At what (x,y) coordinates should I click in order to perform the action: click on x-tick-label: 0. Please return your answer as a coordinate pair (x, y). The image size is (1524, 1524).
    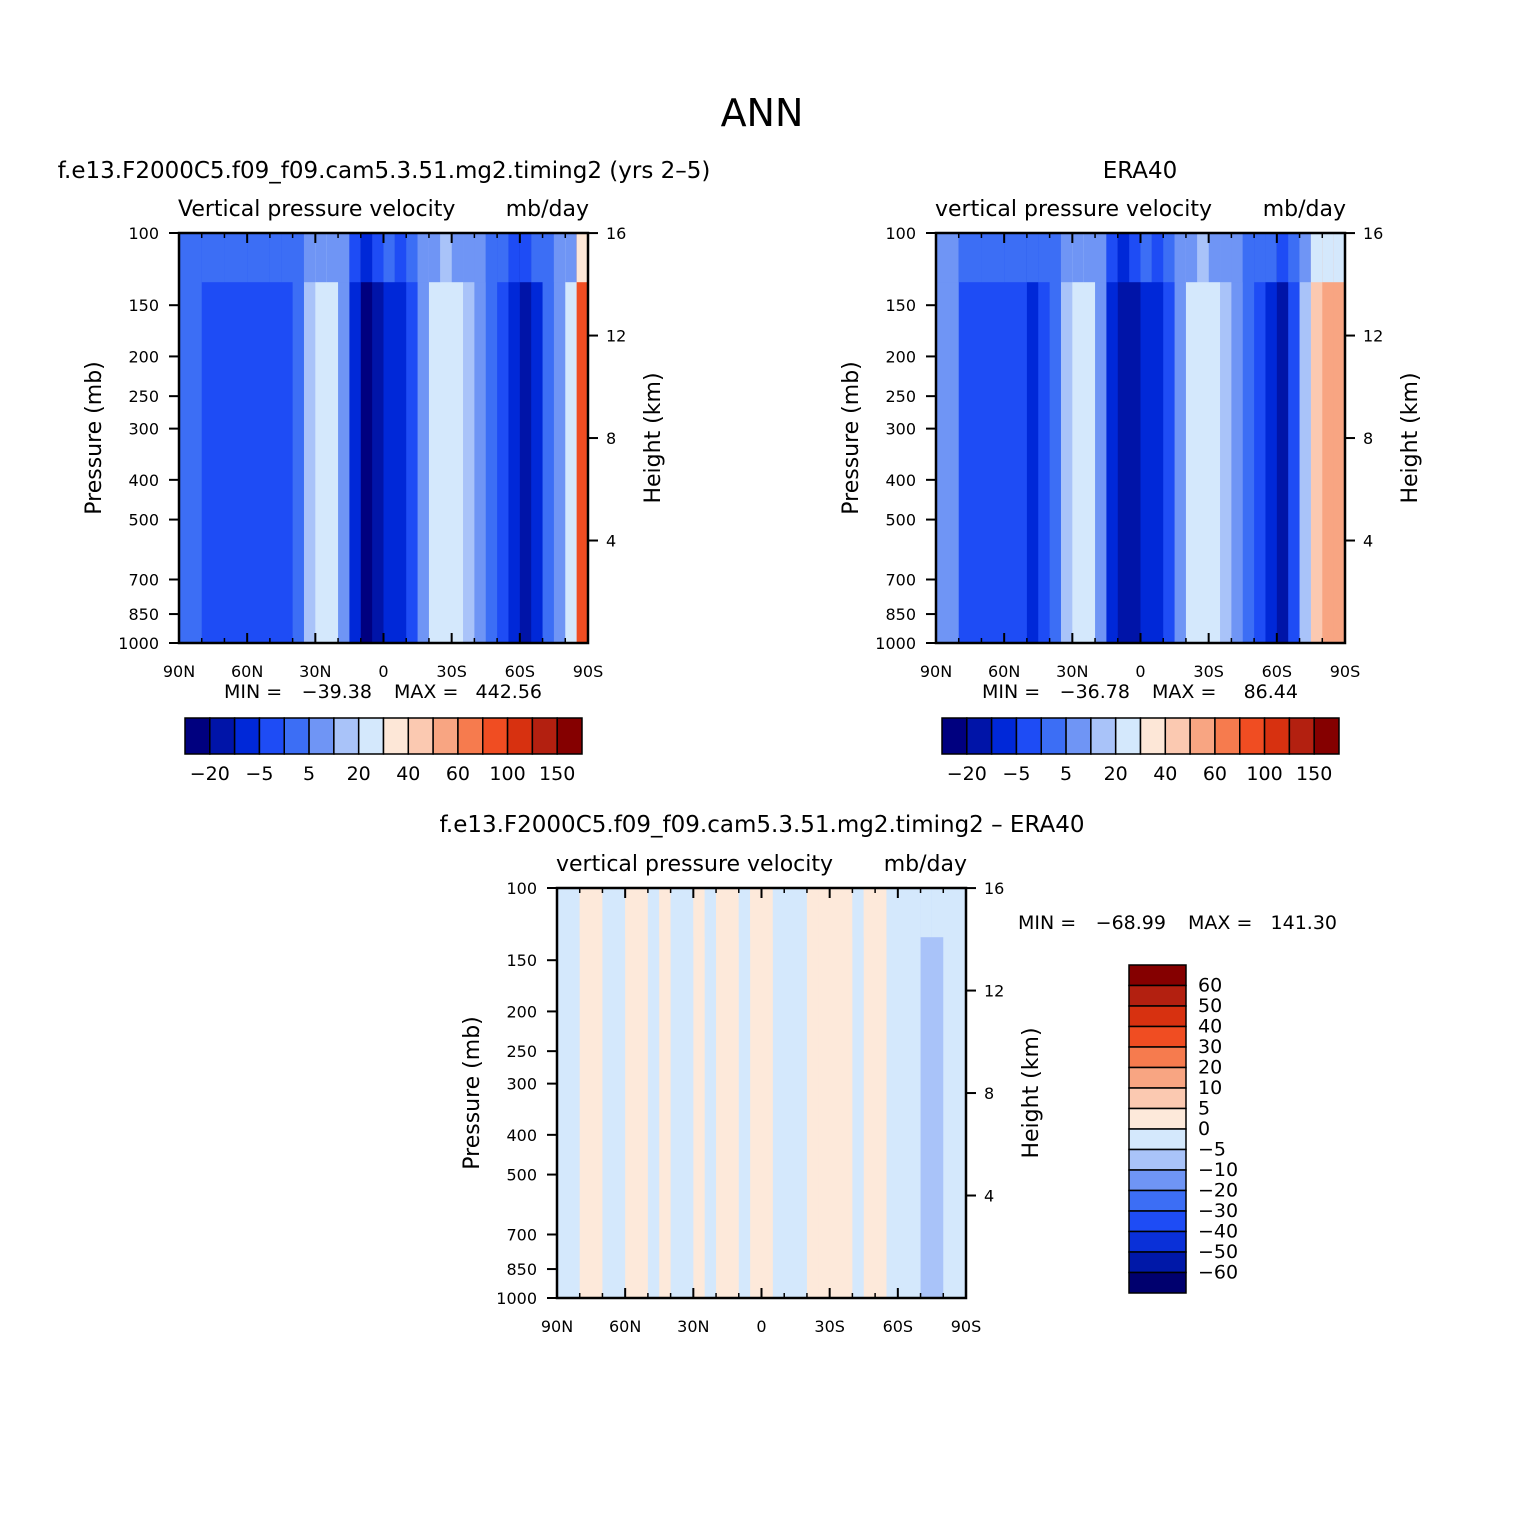
    Looking at the image, I should click on (761, 1326).